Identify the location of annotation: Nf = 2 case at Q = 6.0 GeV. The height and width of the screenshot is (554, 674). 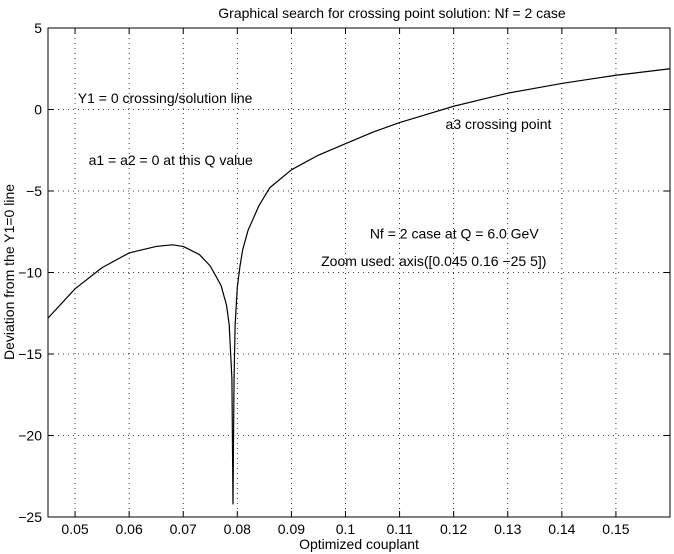
(455, 233).